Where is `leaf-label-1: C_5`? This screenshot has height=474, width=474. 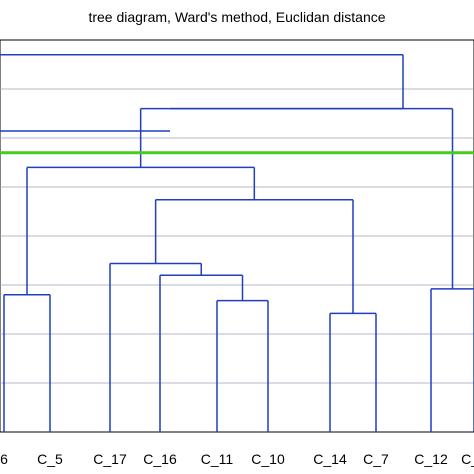
leaf-label-1: C_5 is located at coordinates (50, 459).